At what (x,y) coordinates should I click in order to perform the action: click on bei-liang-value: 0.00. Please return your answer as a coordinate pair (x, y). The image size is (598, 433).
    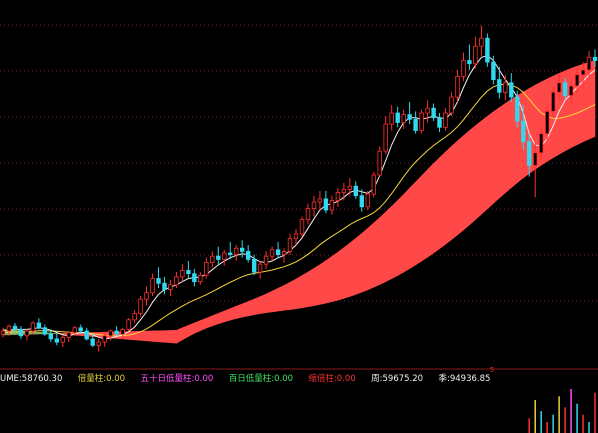
    Looking at the image, I should click on (116, 379).